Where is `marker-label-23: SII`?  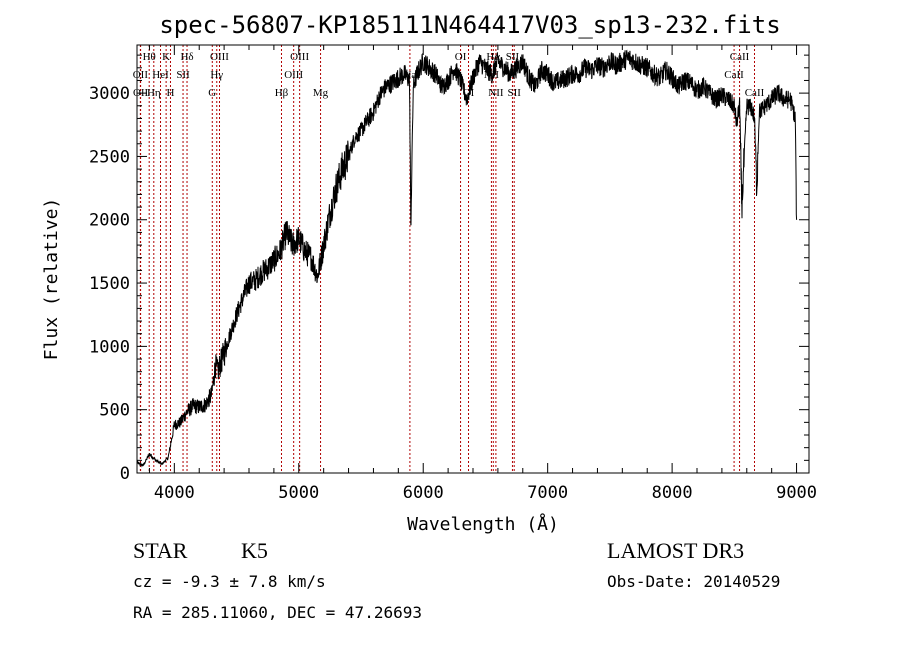
marker-label-23: SII is located at coordinates (514, 93).